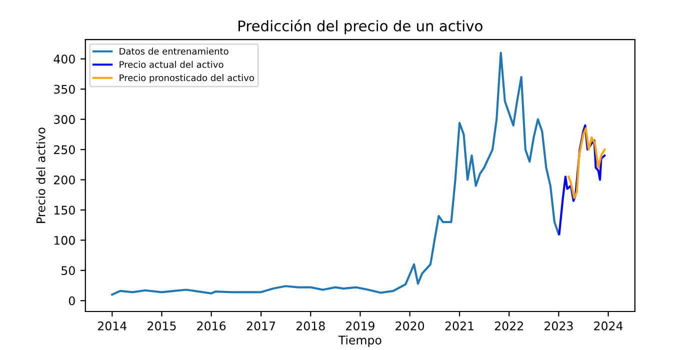 This screenshot has width=700, height=350. Describe the element at coordinates (64, 210) in the screenshot. I see `y-tick-label: 150` at that location.